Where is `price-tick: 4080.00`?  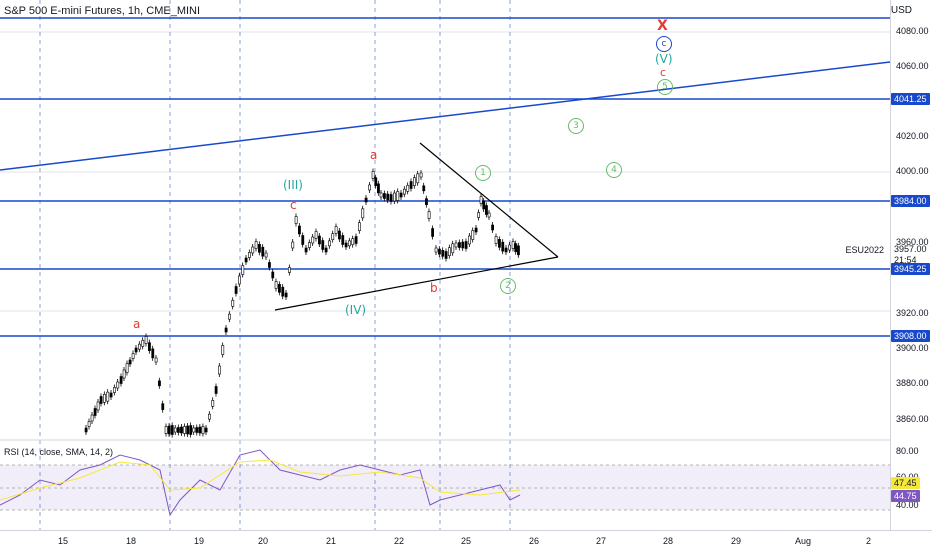
price-tick: 4080.00 is located at coordinates (912, 31).